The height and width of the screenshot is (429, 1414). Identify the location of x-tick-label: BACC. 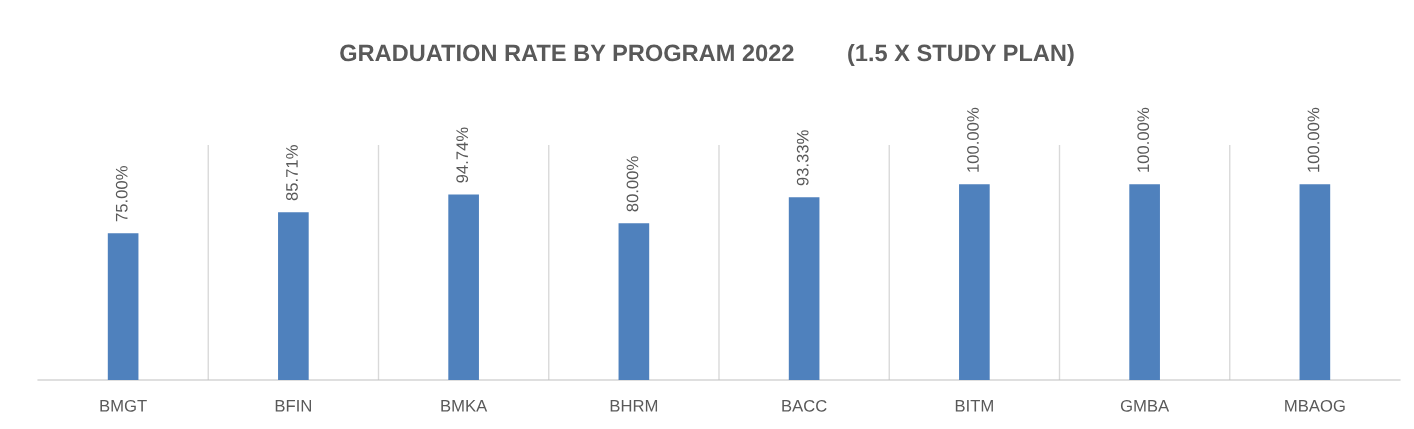
(804, 405).